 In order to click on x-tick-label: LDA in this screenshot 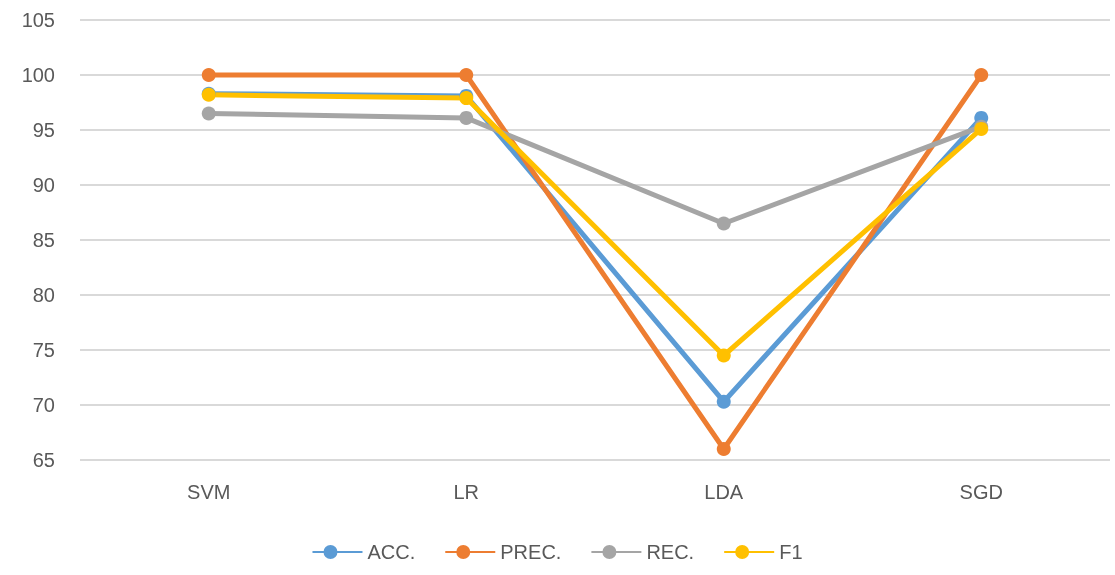, I will do `click(724, 492)`.